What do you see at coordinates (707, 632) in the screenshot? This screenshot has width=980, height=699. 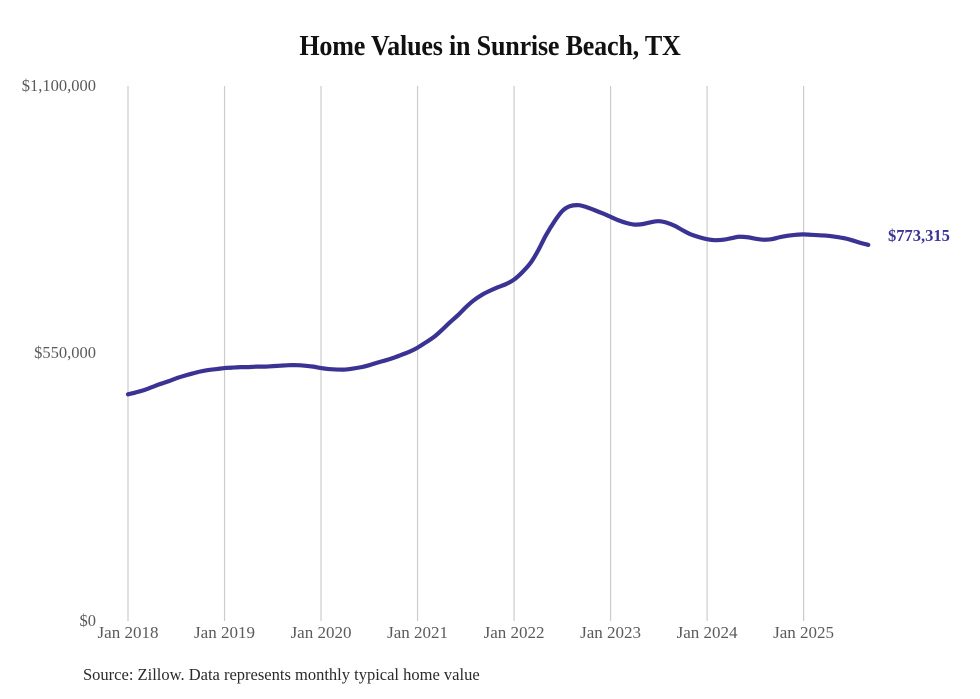 I see `x-axis-tick-label: Jan 2024` at bounding box center [707, 632].